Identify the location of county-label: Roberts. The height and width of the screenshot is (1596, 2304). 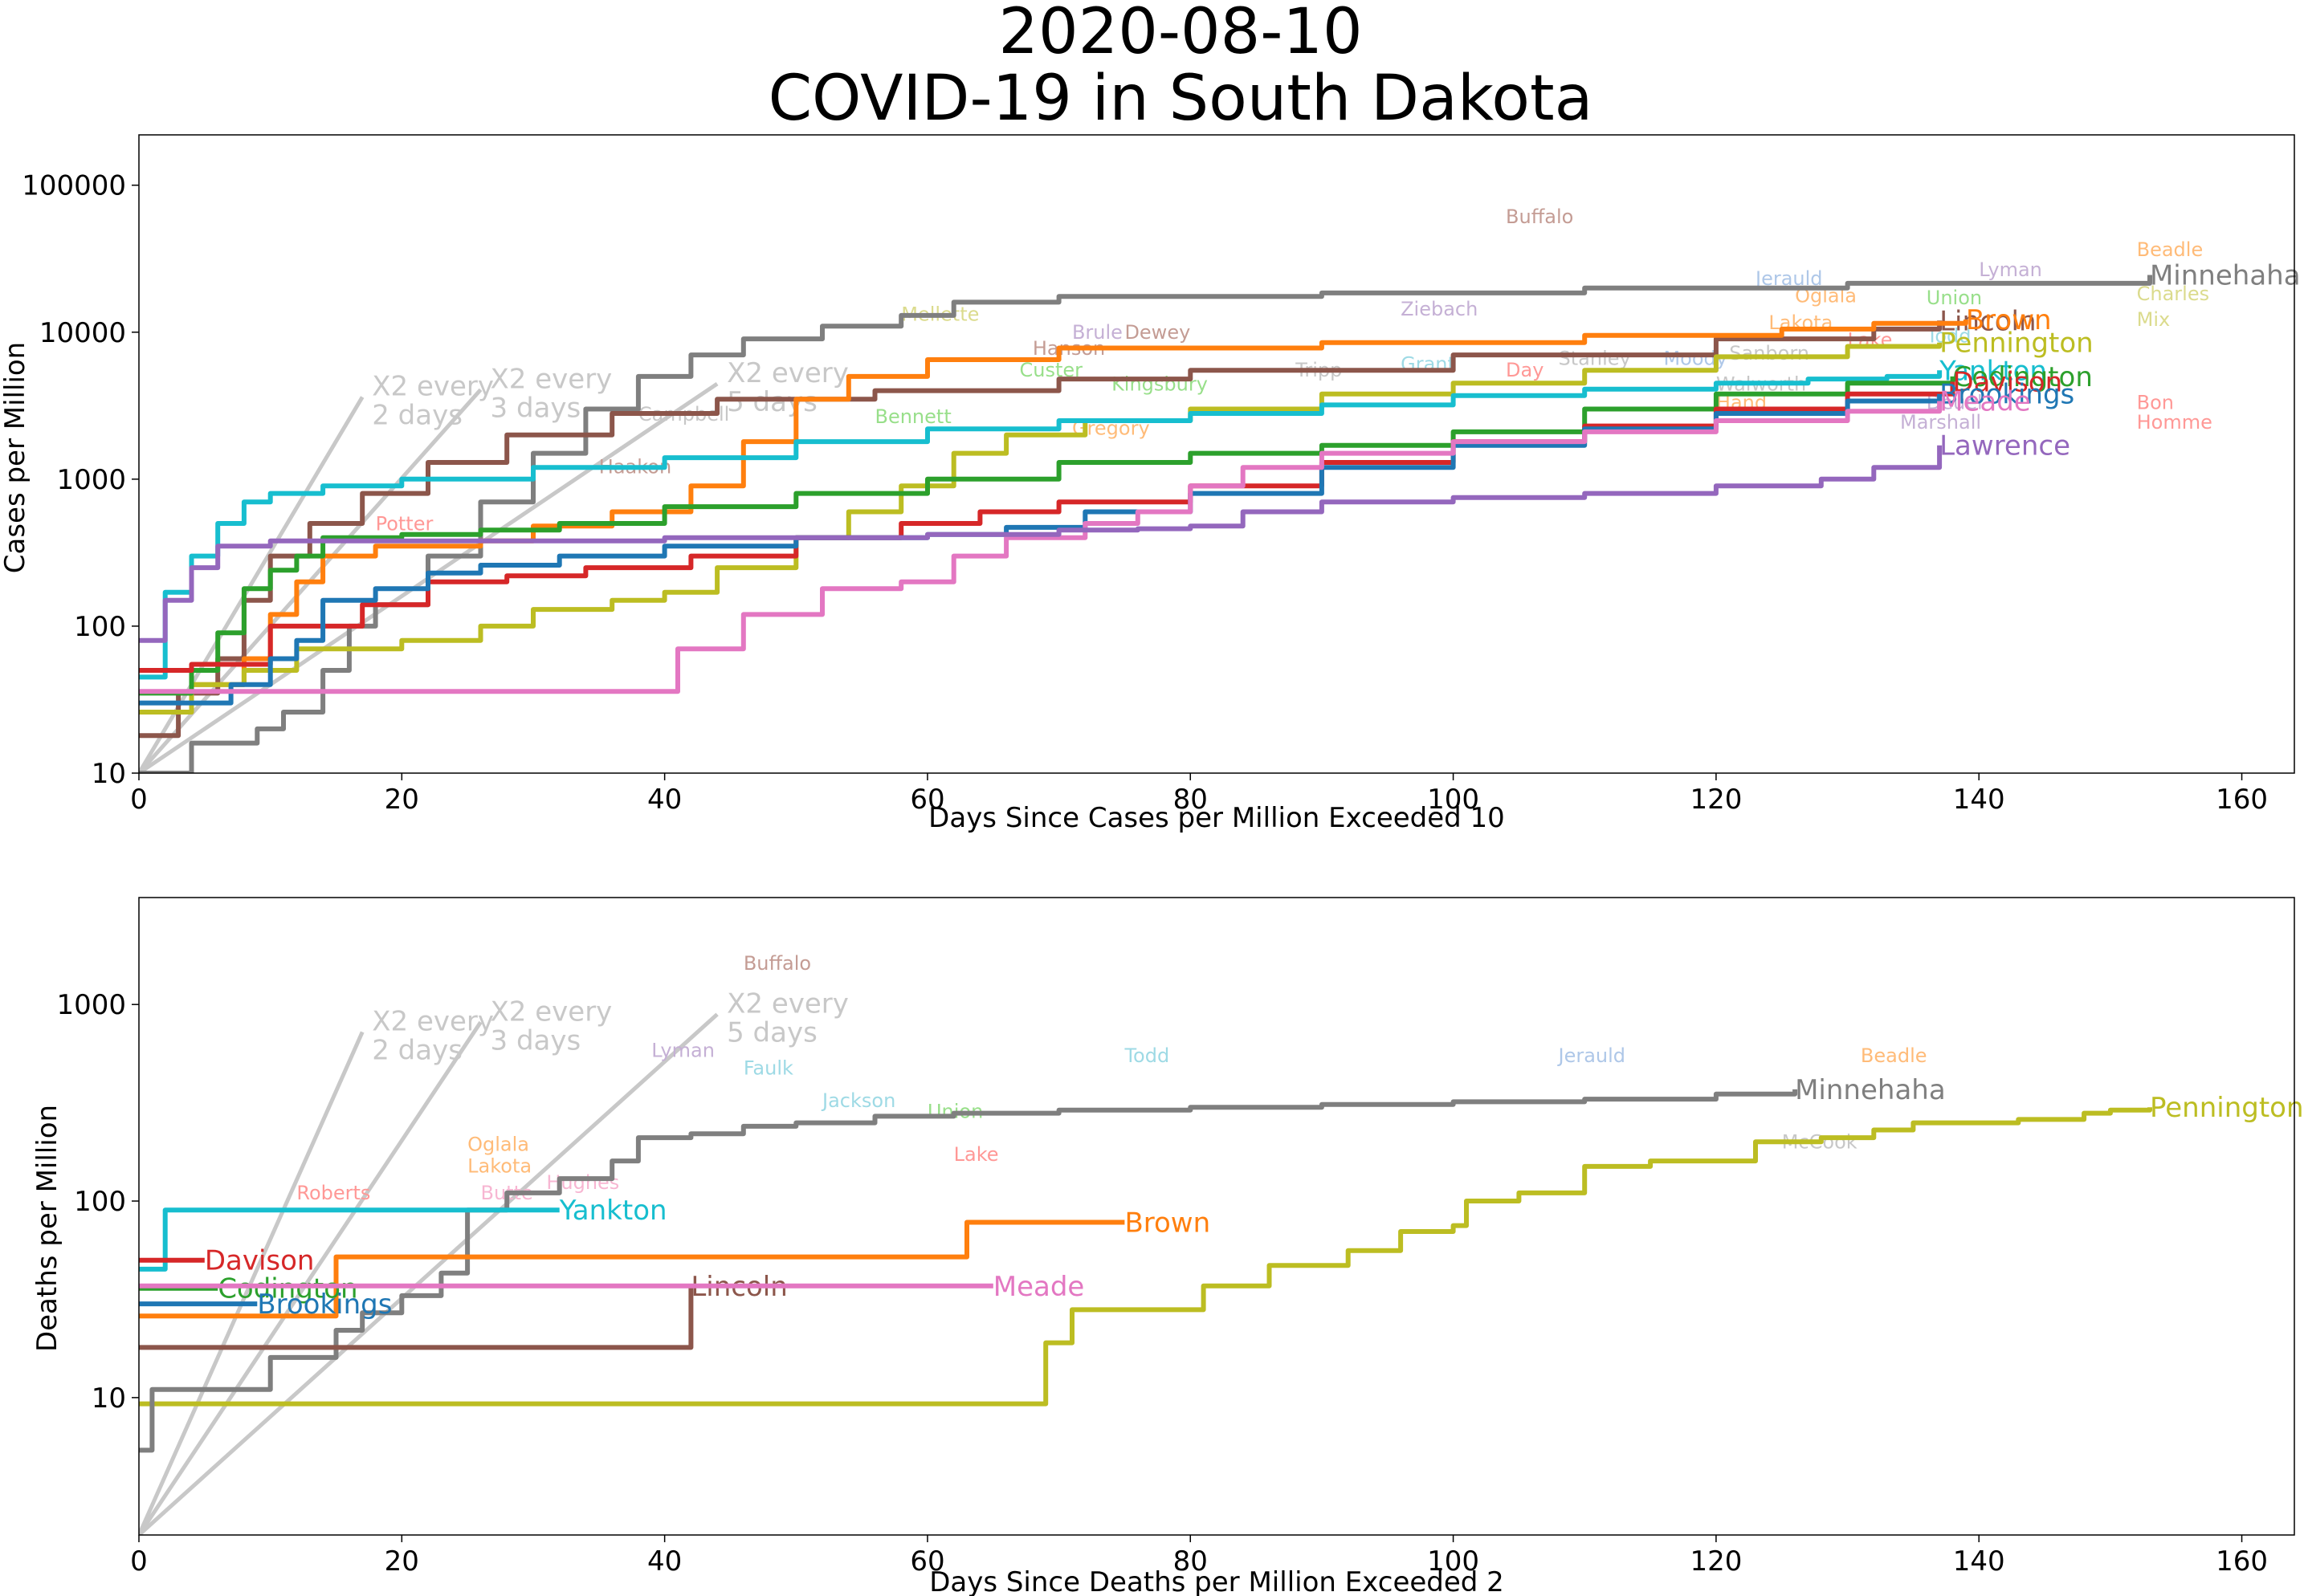
(333, 1193).